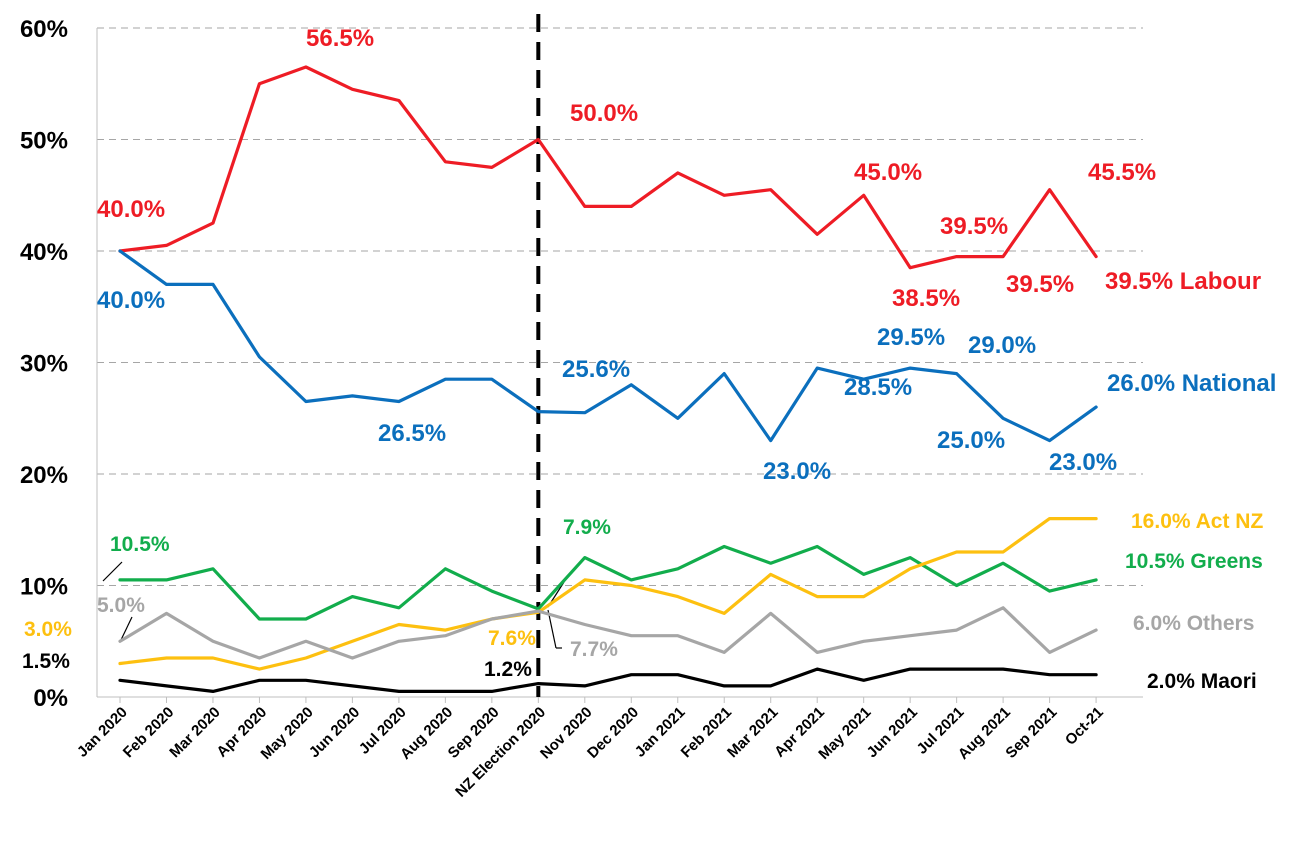 The width and height of the screenshot is (1290, 842). I want to click on data-label-labour: 45.0%, so click(888, 172).